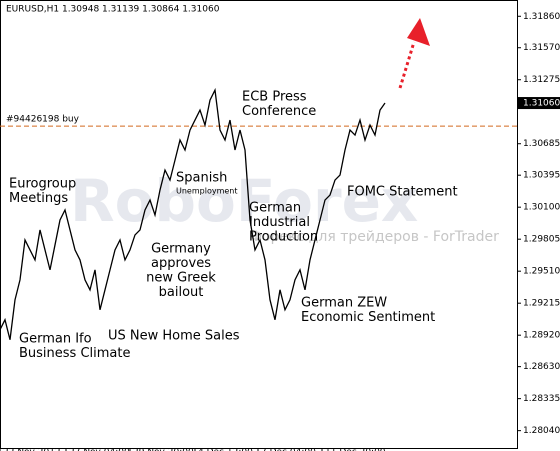 The image size is (560, 451). I want to click on x-tick-label: 11 Dec 20:00, so click(355, 449).